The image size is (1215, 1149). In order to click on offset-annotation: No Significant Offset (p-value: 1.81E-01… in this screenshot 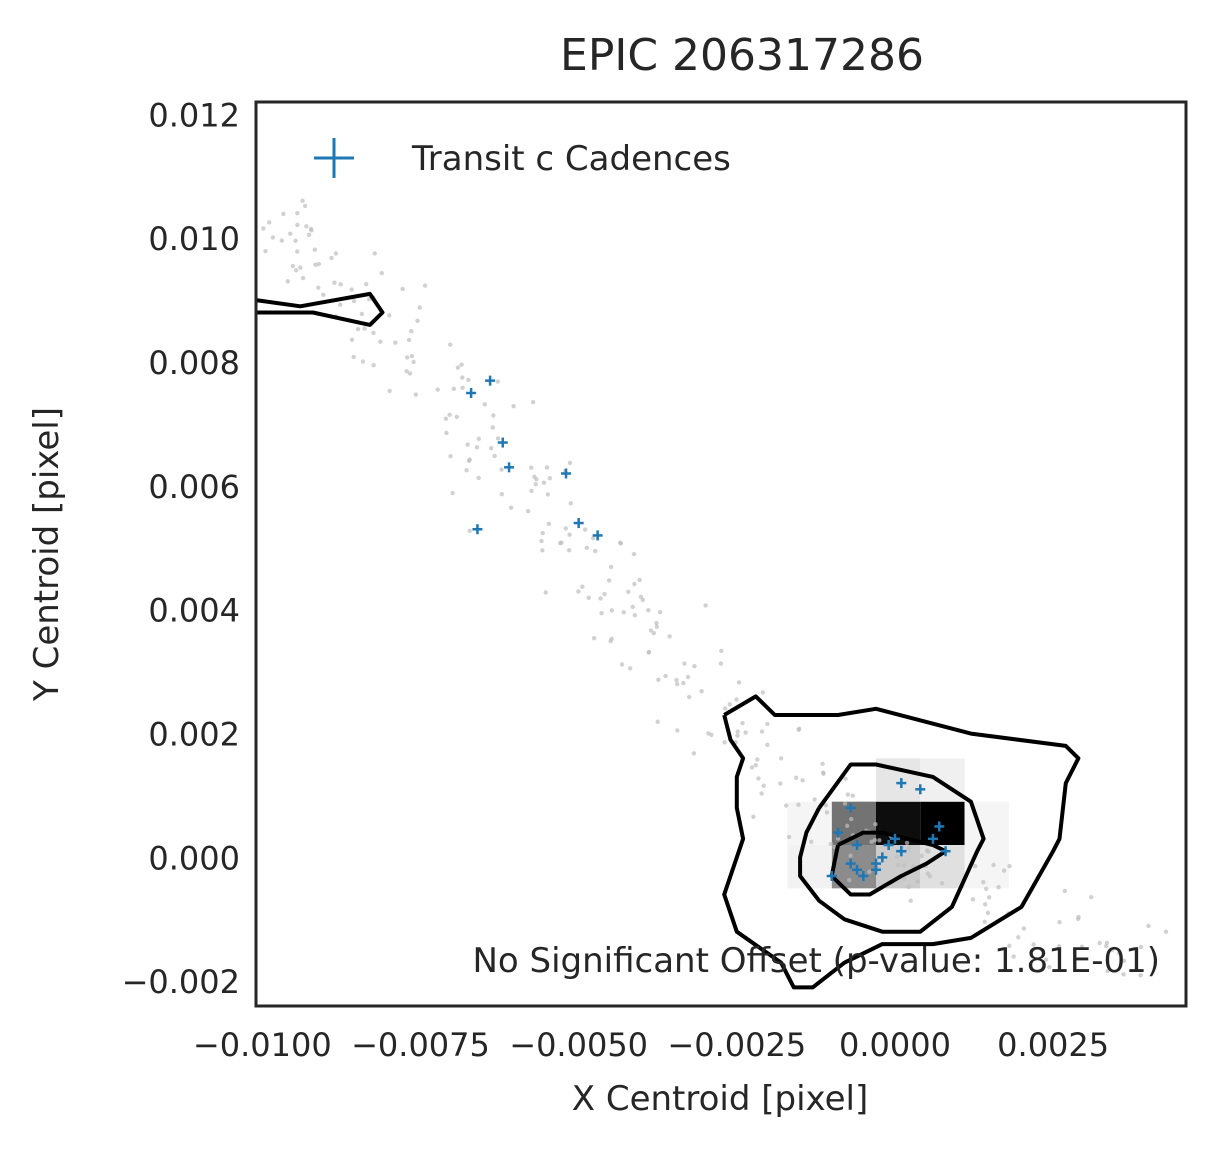, I will do `click(816, 961)`.